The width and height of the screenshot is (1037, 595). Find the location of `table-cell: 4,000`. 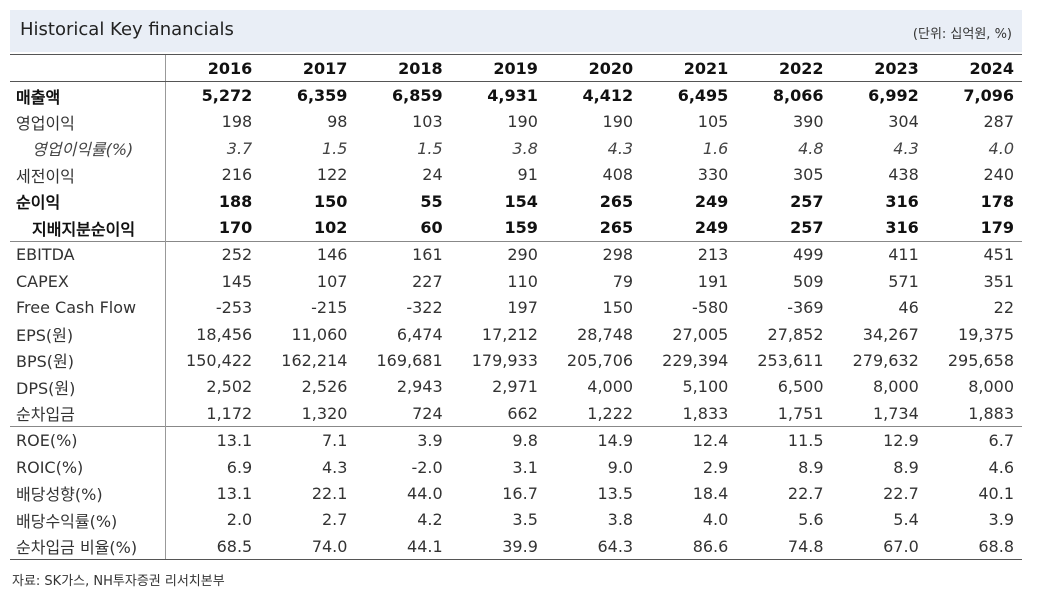

table-cell: 4,000 is located at coordinates (610, 387).